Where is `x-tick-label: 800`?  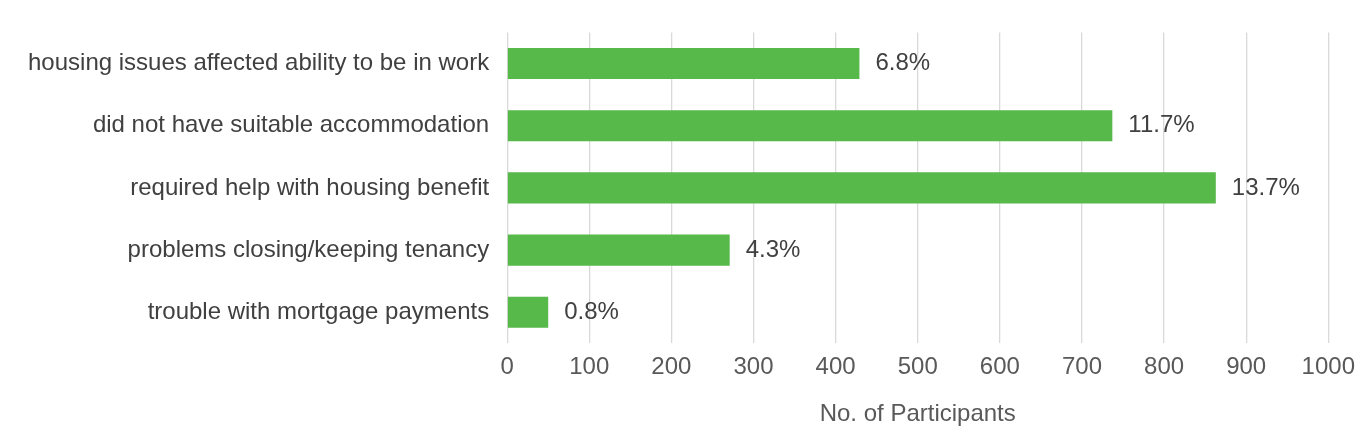 x-tick-label: 800 is located at coordinates (1164, 366).